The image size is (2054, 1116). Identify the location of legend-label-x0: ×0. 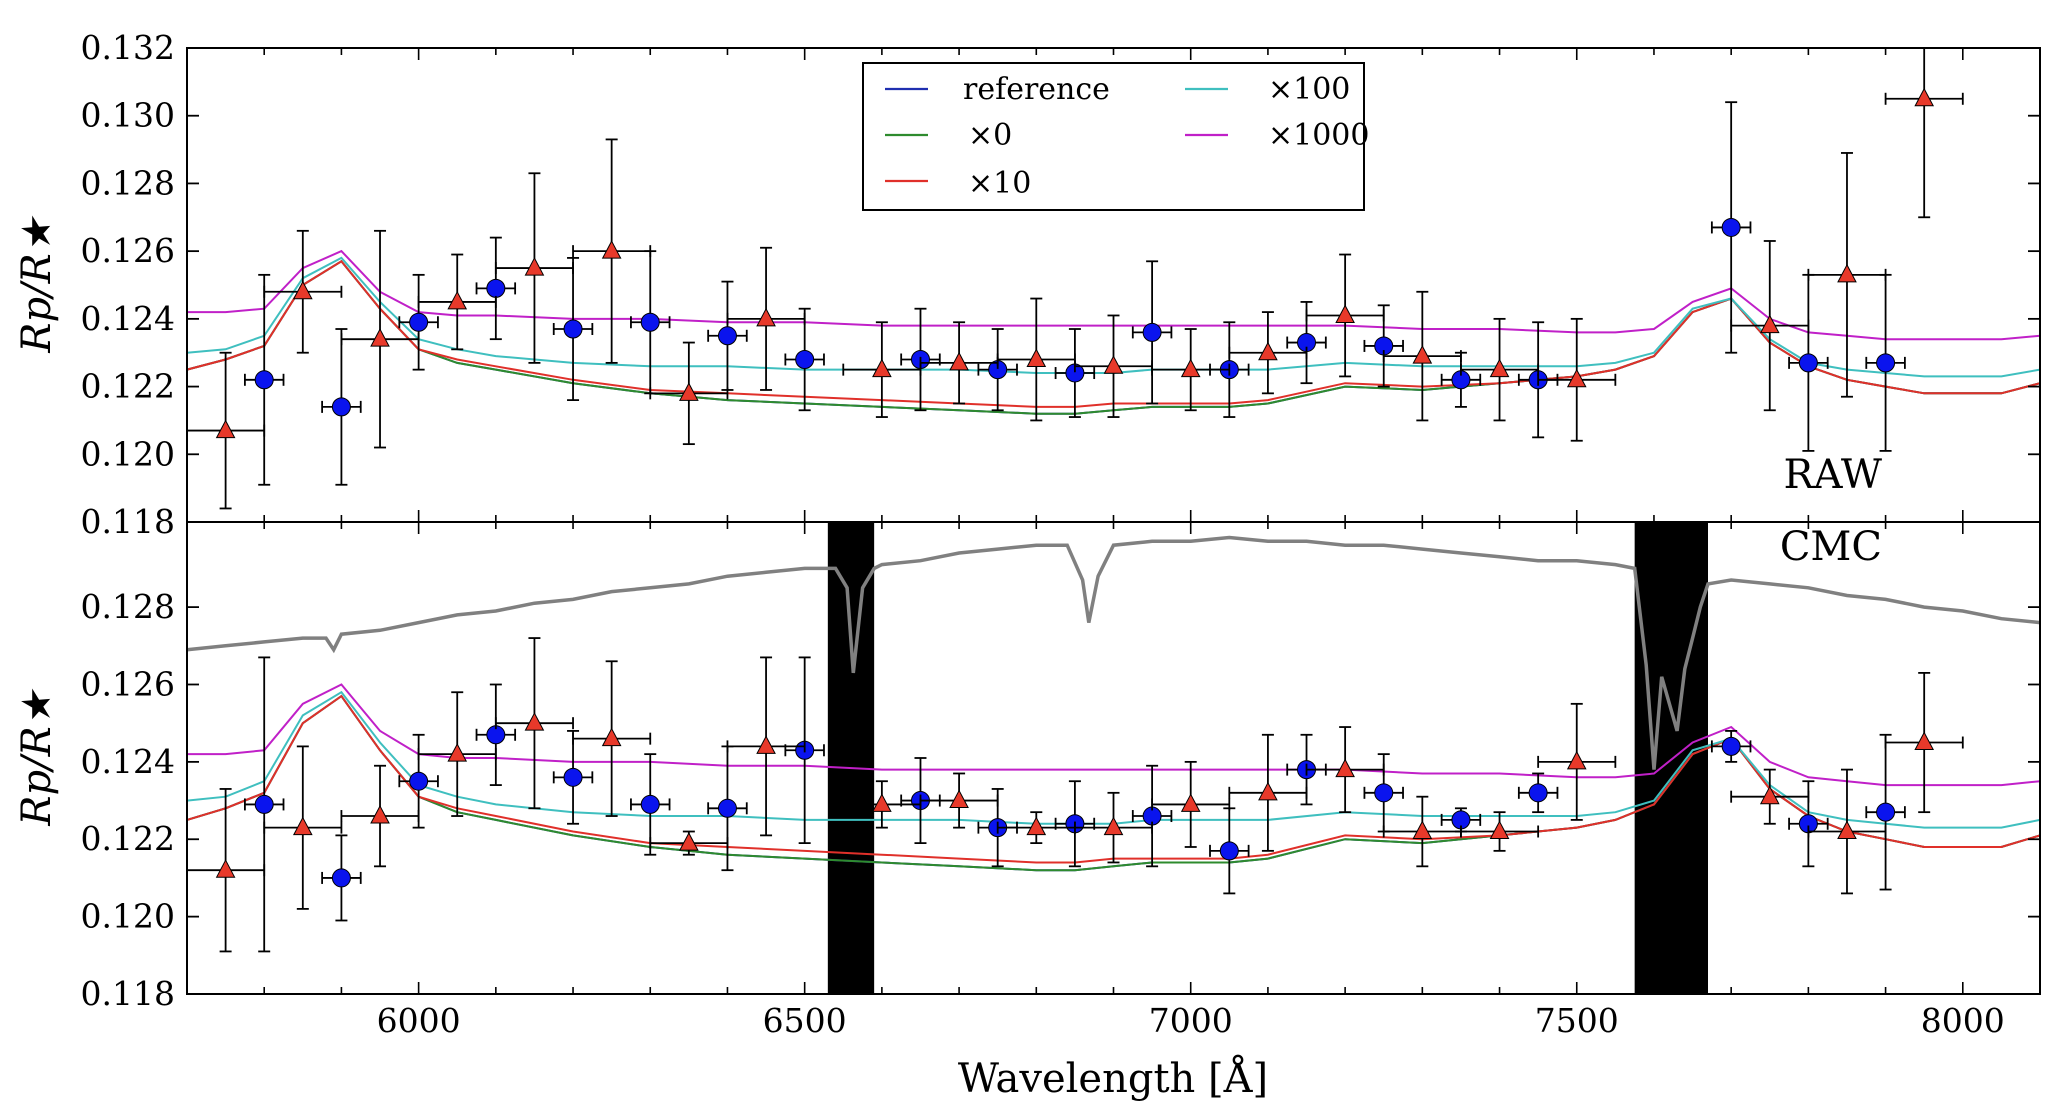
(990, 135).